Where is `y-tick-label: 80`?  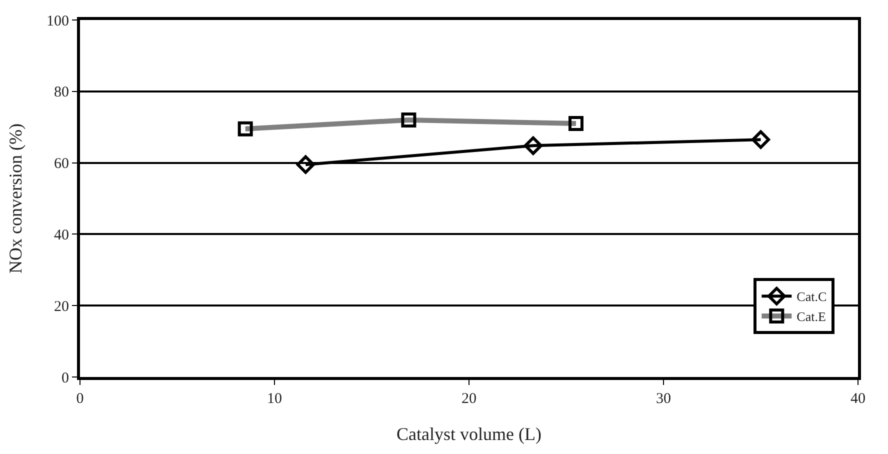 y-tick-label: 80 is located at coordinates (61, 92).